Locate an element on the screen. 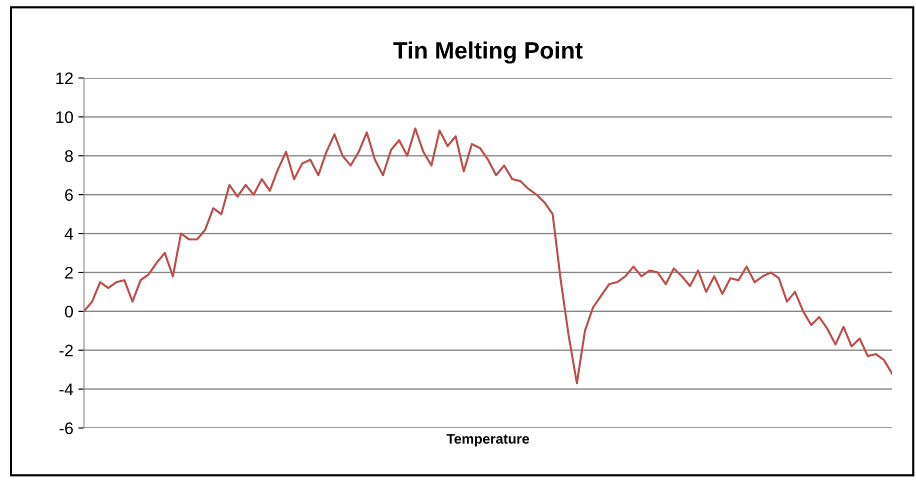 This screenshot has width=916, height=485. y-tick-label: -4 is located at coordinates (67, 390).